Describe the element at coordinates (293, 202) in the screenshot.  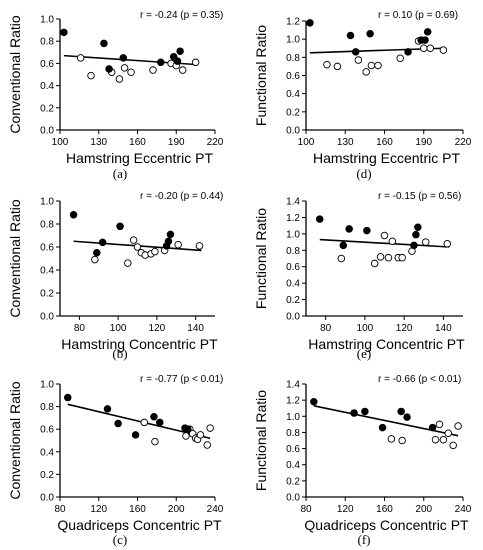
I see `chart-3-y-tick-label: 1.4` at that location.